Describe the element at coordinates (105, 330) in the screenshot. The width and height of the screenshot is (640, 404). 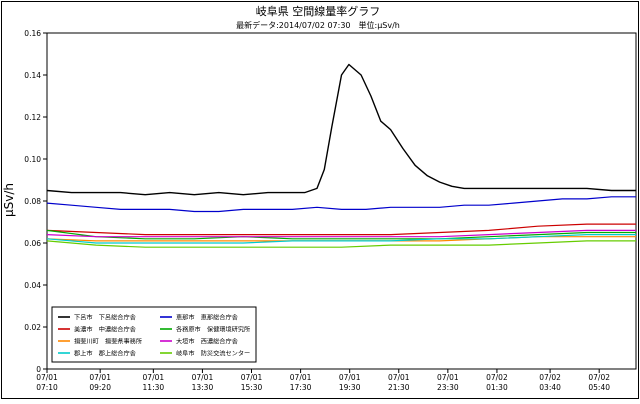
I see `legend-label-2: 美濃市 中濃総合庁舎` at that location.